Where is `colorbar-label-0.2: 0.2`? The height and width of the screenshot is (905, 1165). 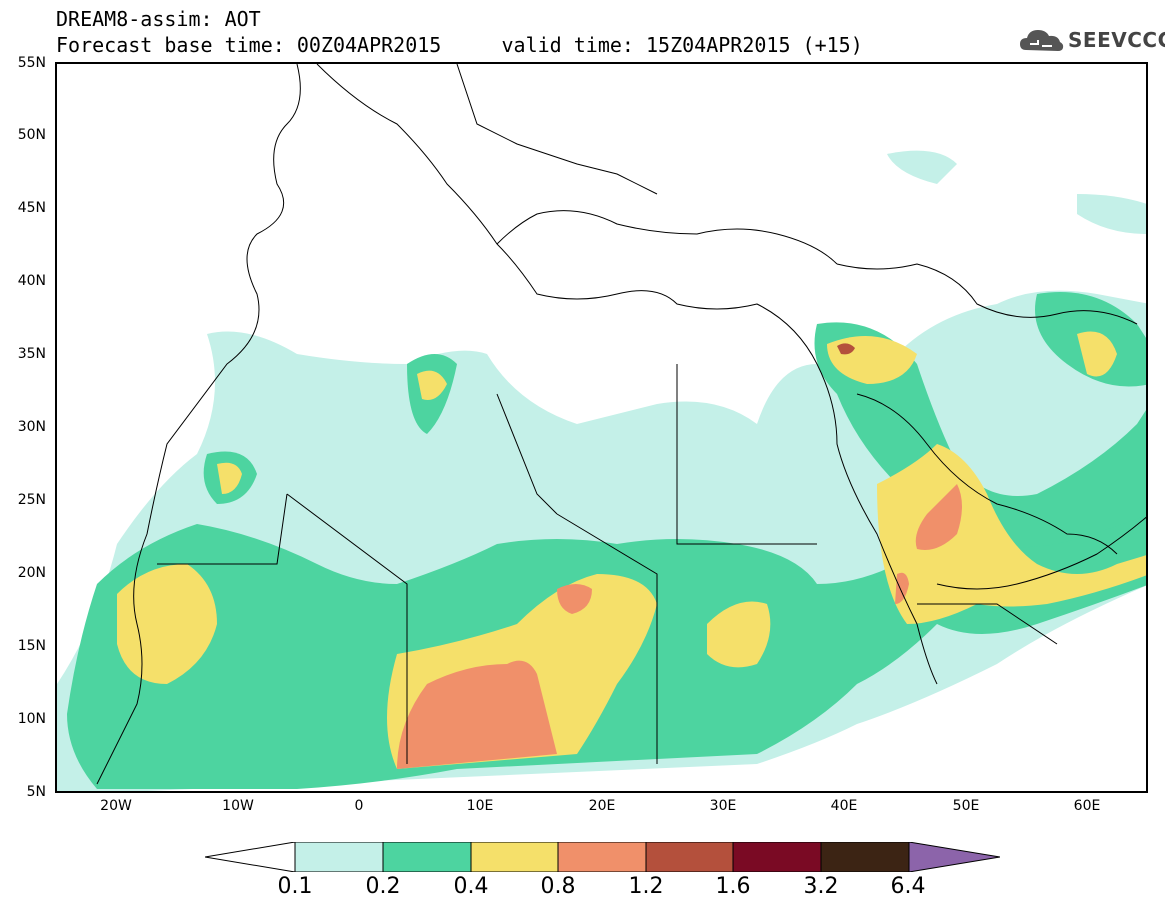 colorbar-label-0.2: 0.2 is located at coordinates (383, 886).